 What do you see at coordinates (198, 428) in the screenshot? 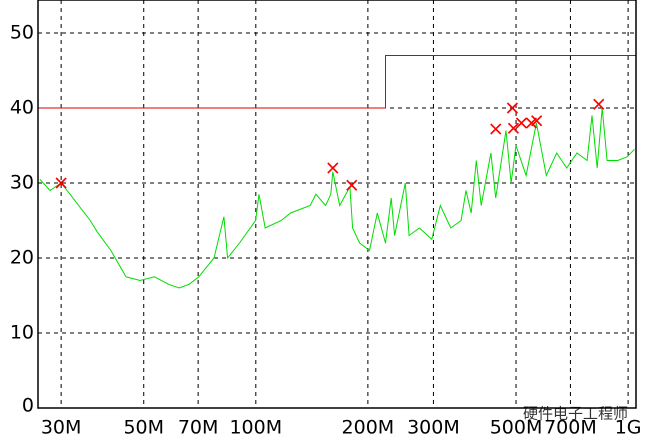
I see `x-tick-label: 70M` at bounding box center [198, 428].